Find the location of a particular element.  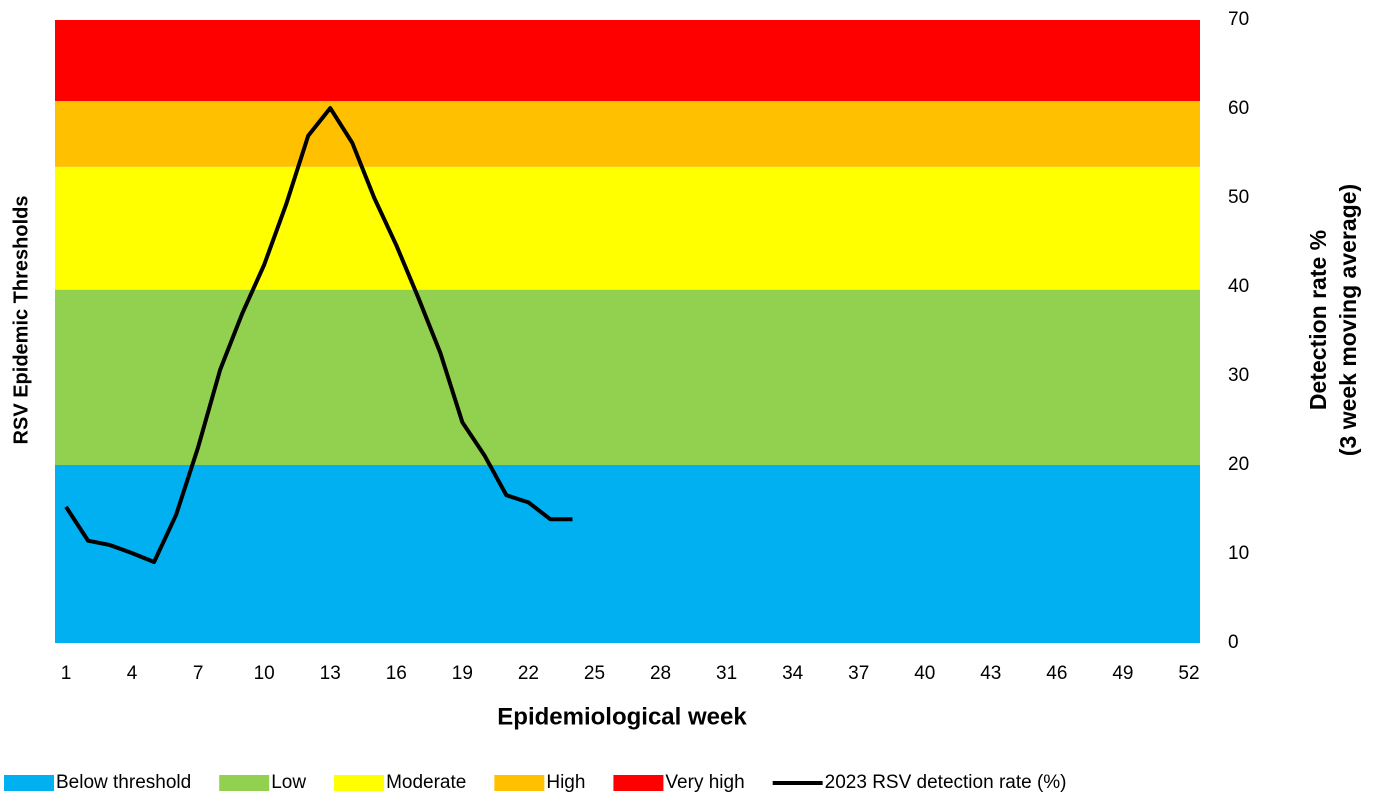

x-tick-label: 40 is located at coordinates (924, 673).